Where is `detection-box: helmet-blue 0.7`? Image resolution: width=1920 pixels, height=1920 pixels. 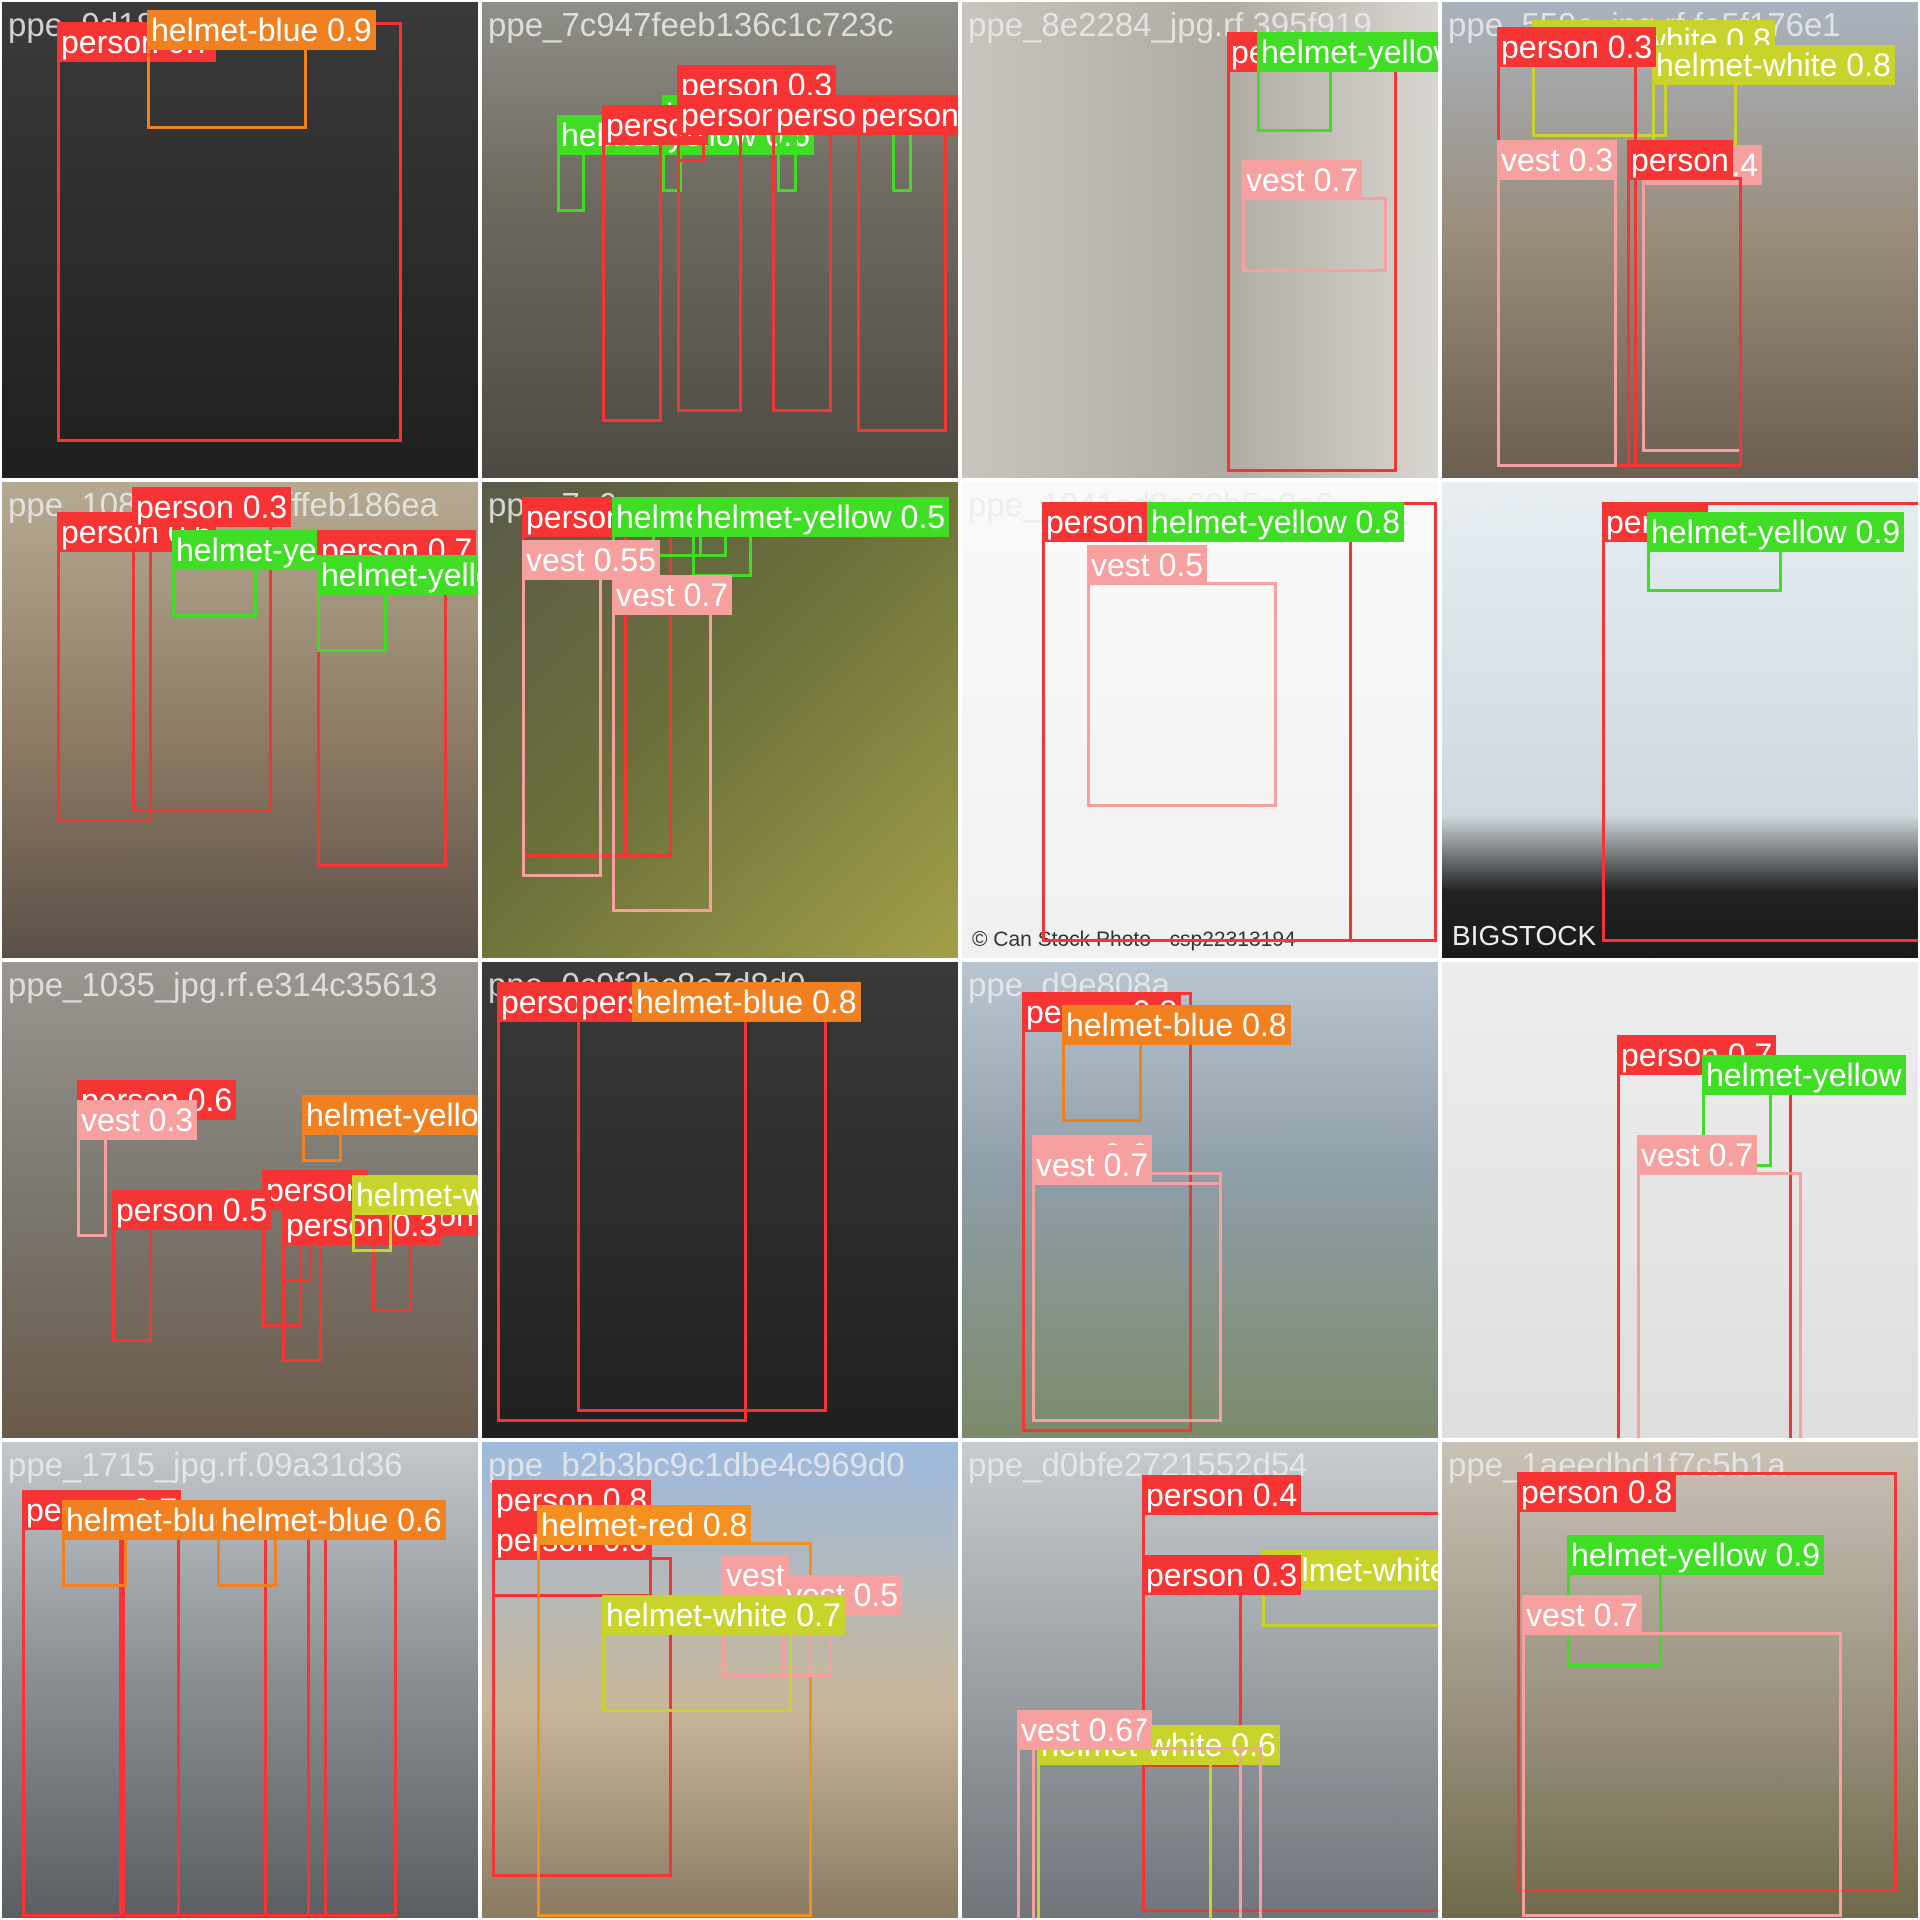 detection-box: helmet-blue 0.7 is located at coordinates (176, 1543).